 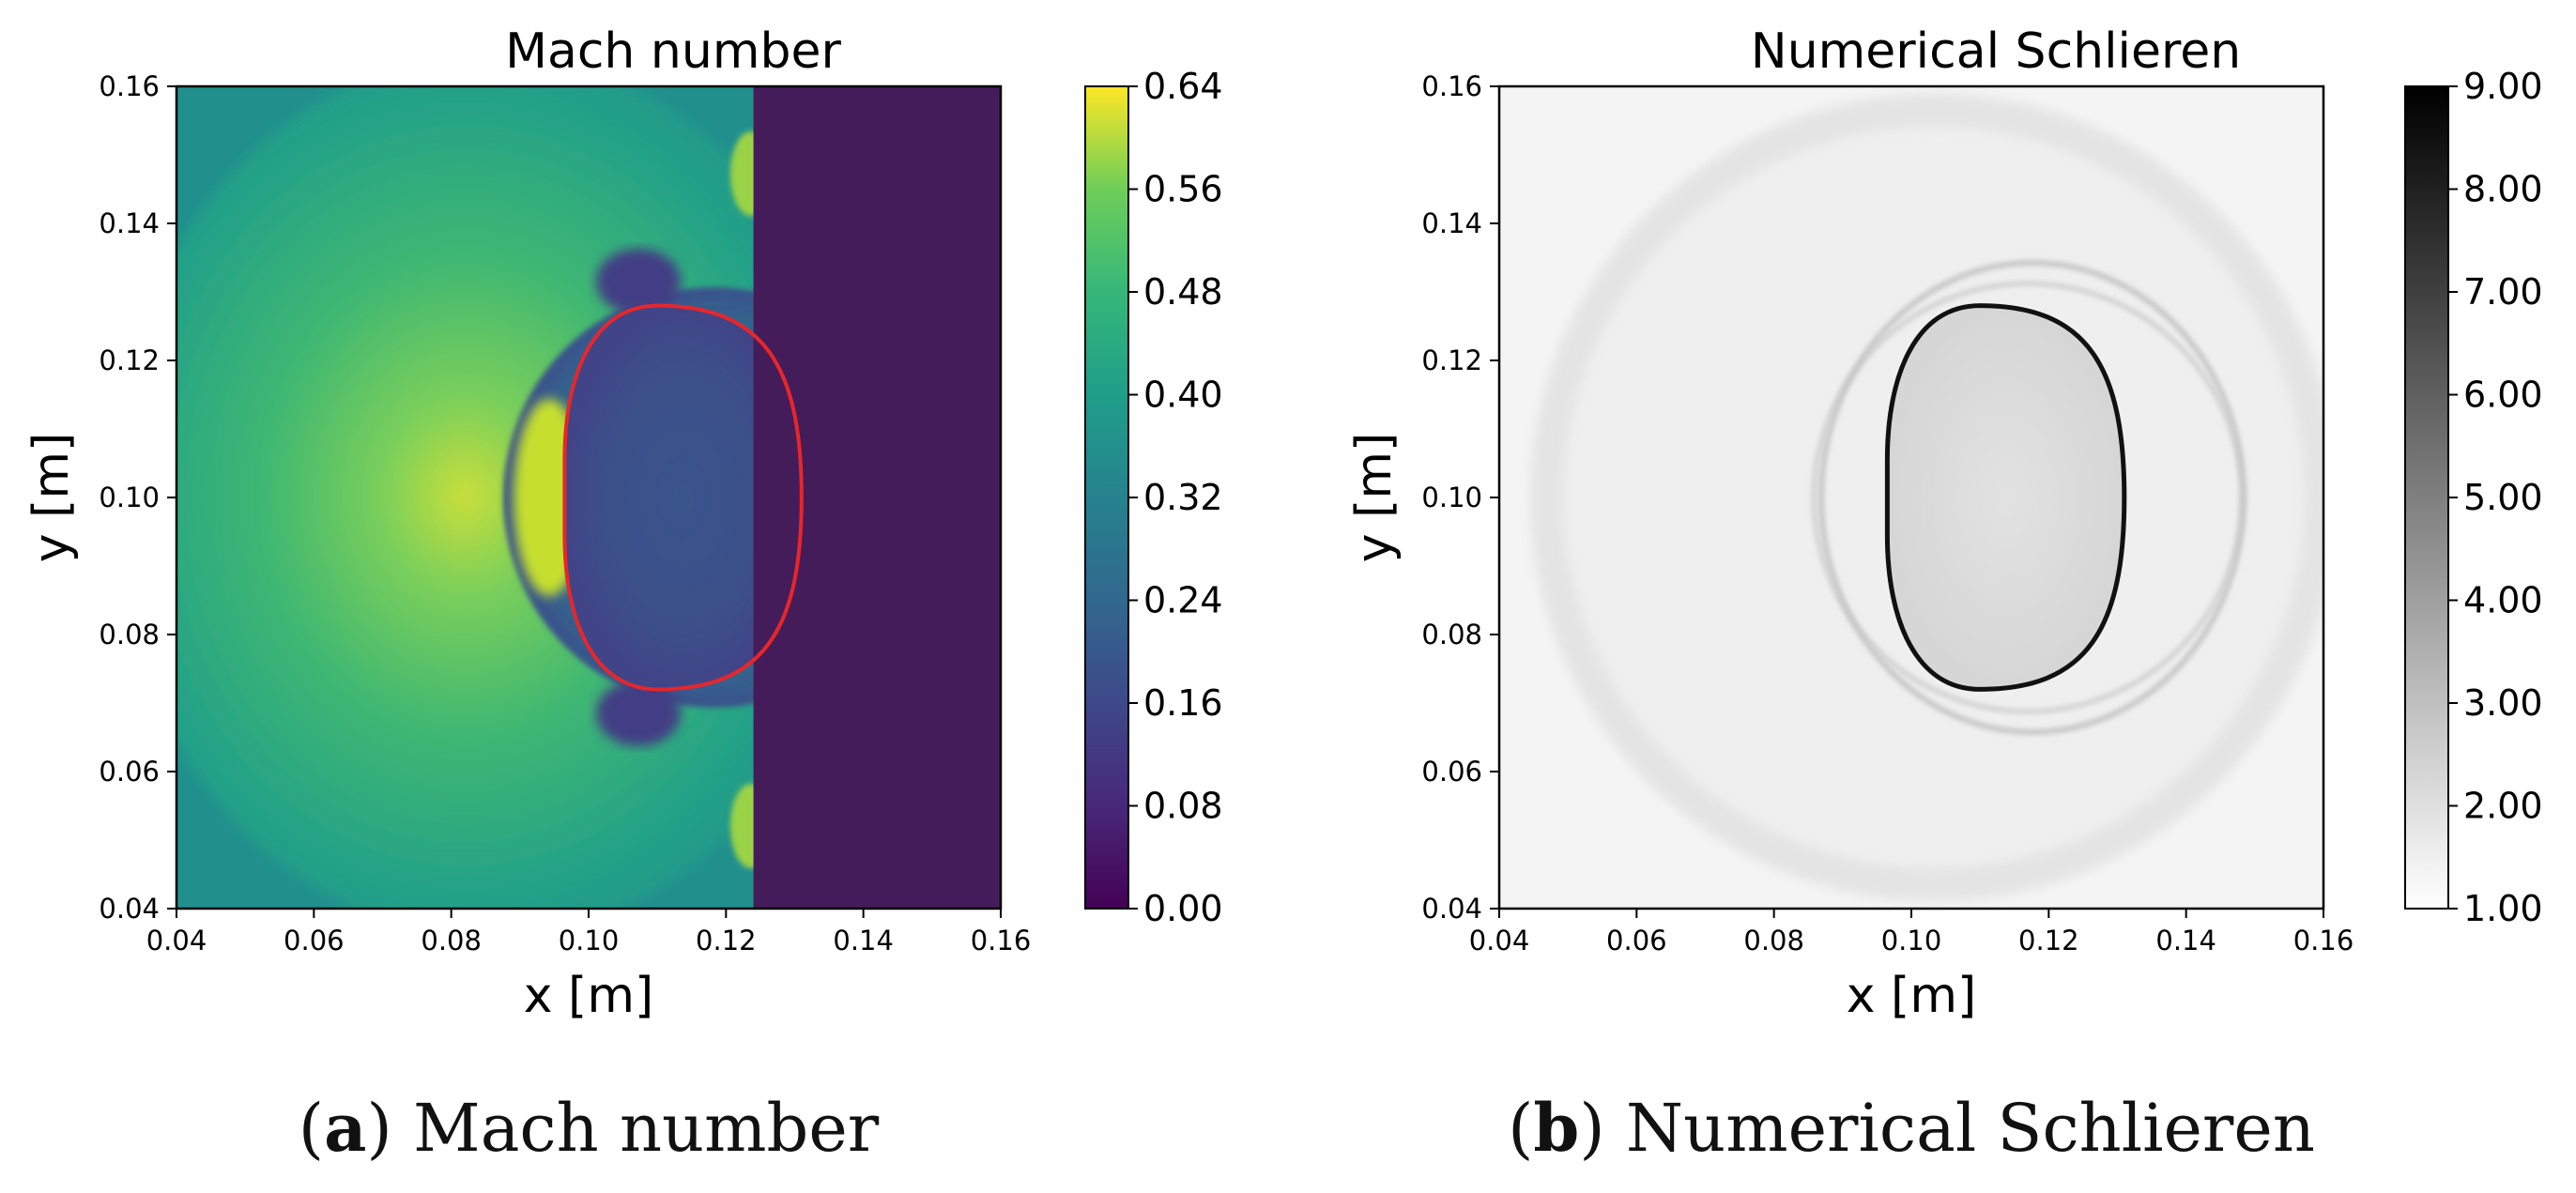 What do you see at coordinates (646, 1128) in the screenshot?
I see `caption-text: Mach number` at bounding box center [646, 1128].